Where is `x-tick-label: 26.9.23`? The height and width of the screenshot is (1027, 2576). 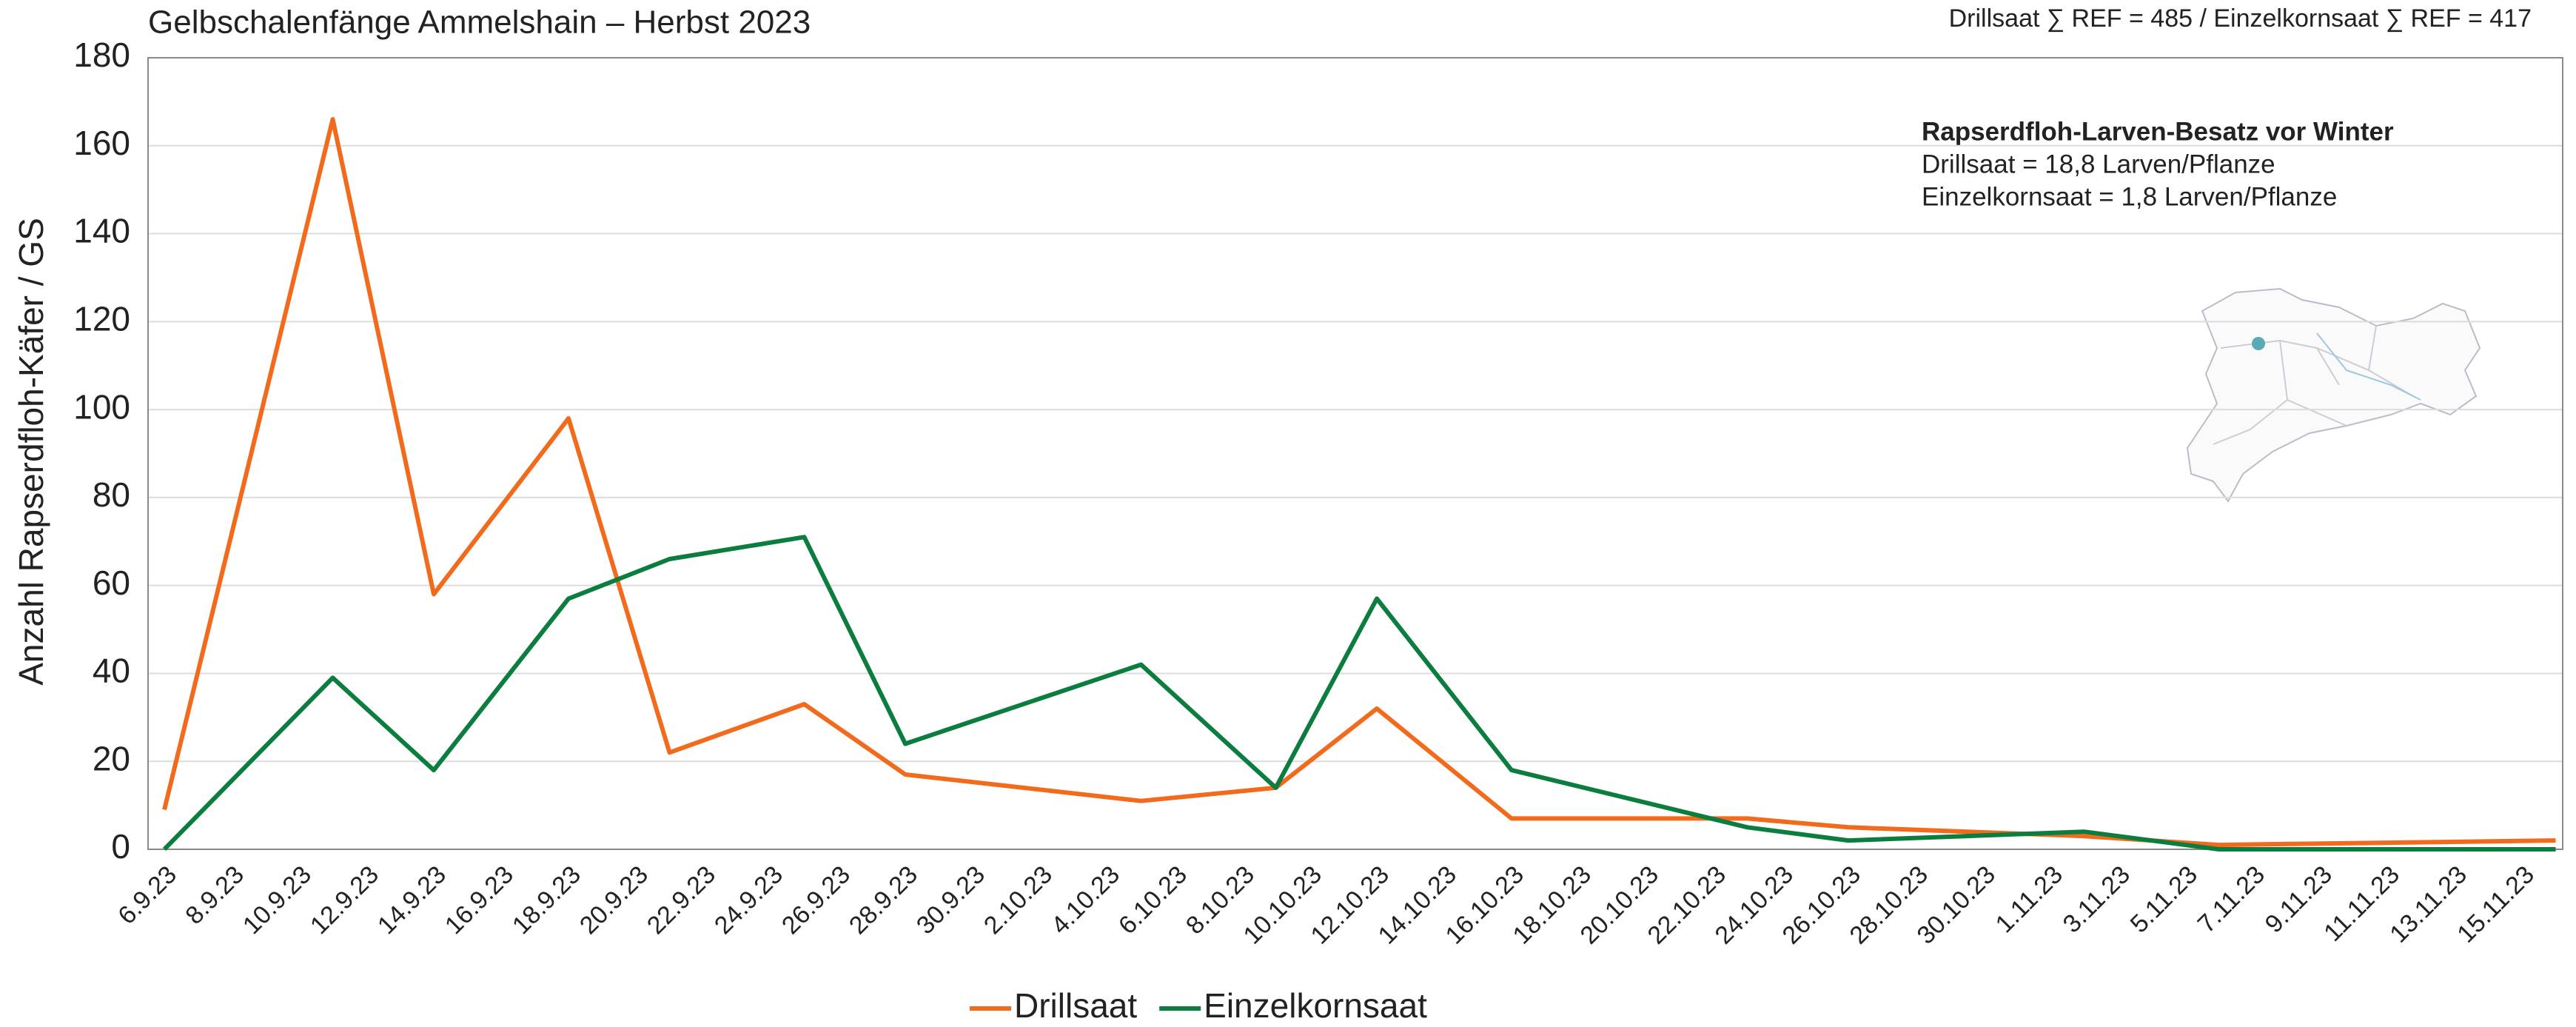
x-tick-label: 26.9.23 is located at coordinates (816, 900).